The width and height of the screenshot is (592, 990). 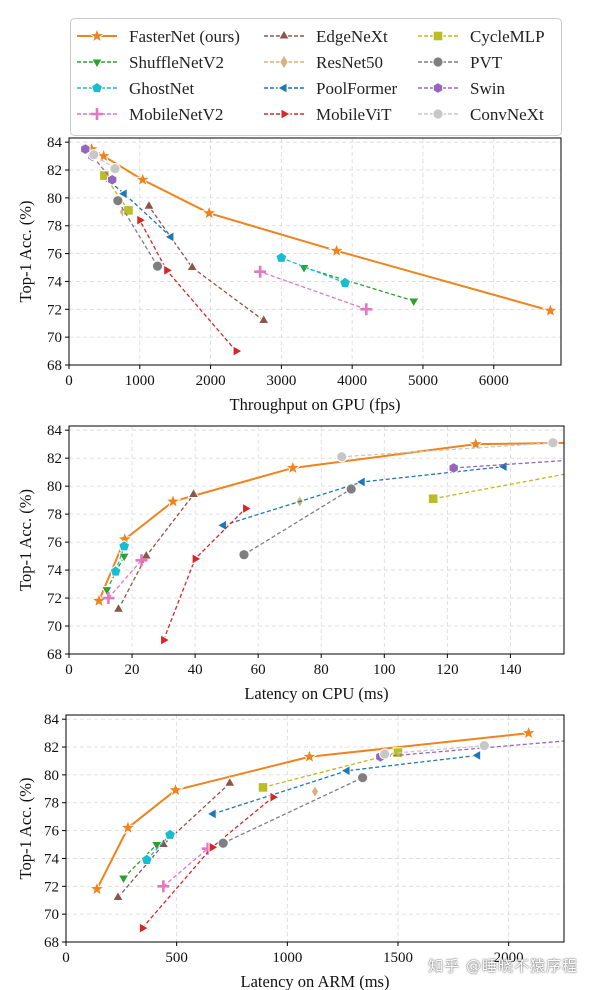 I want to click on series-shufflenetv2, so click(x=358, y=286).